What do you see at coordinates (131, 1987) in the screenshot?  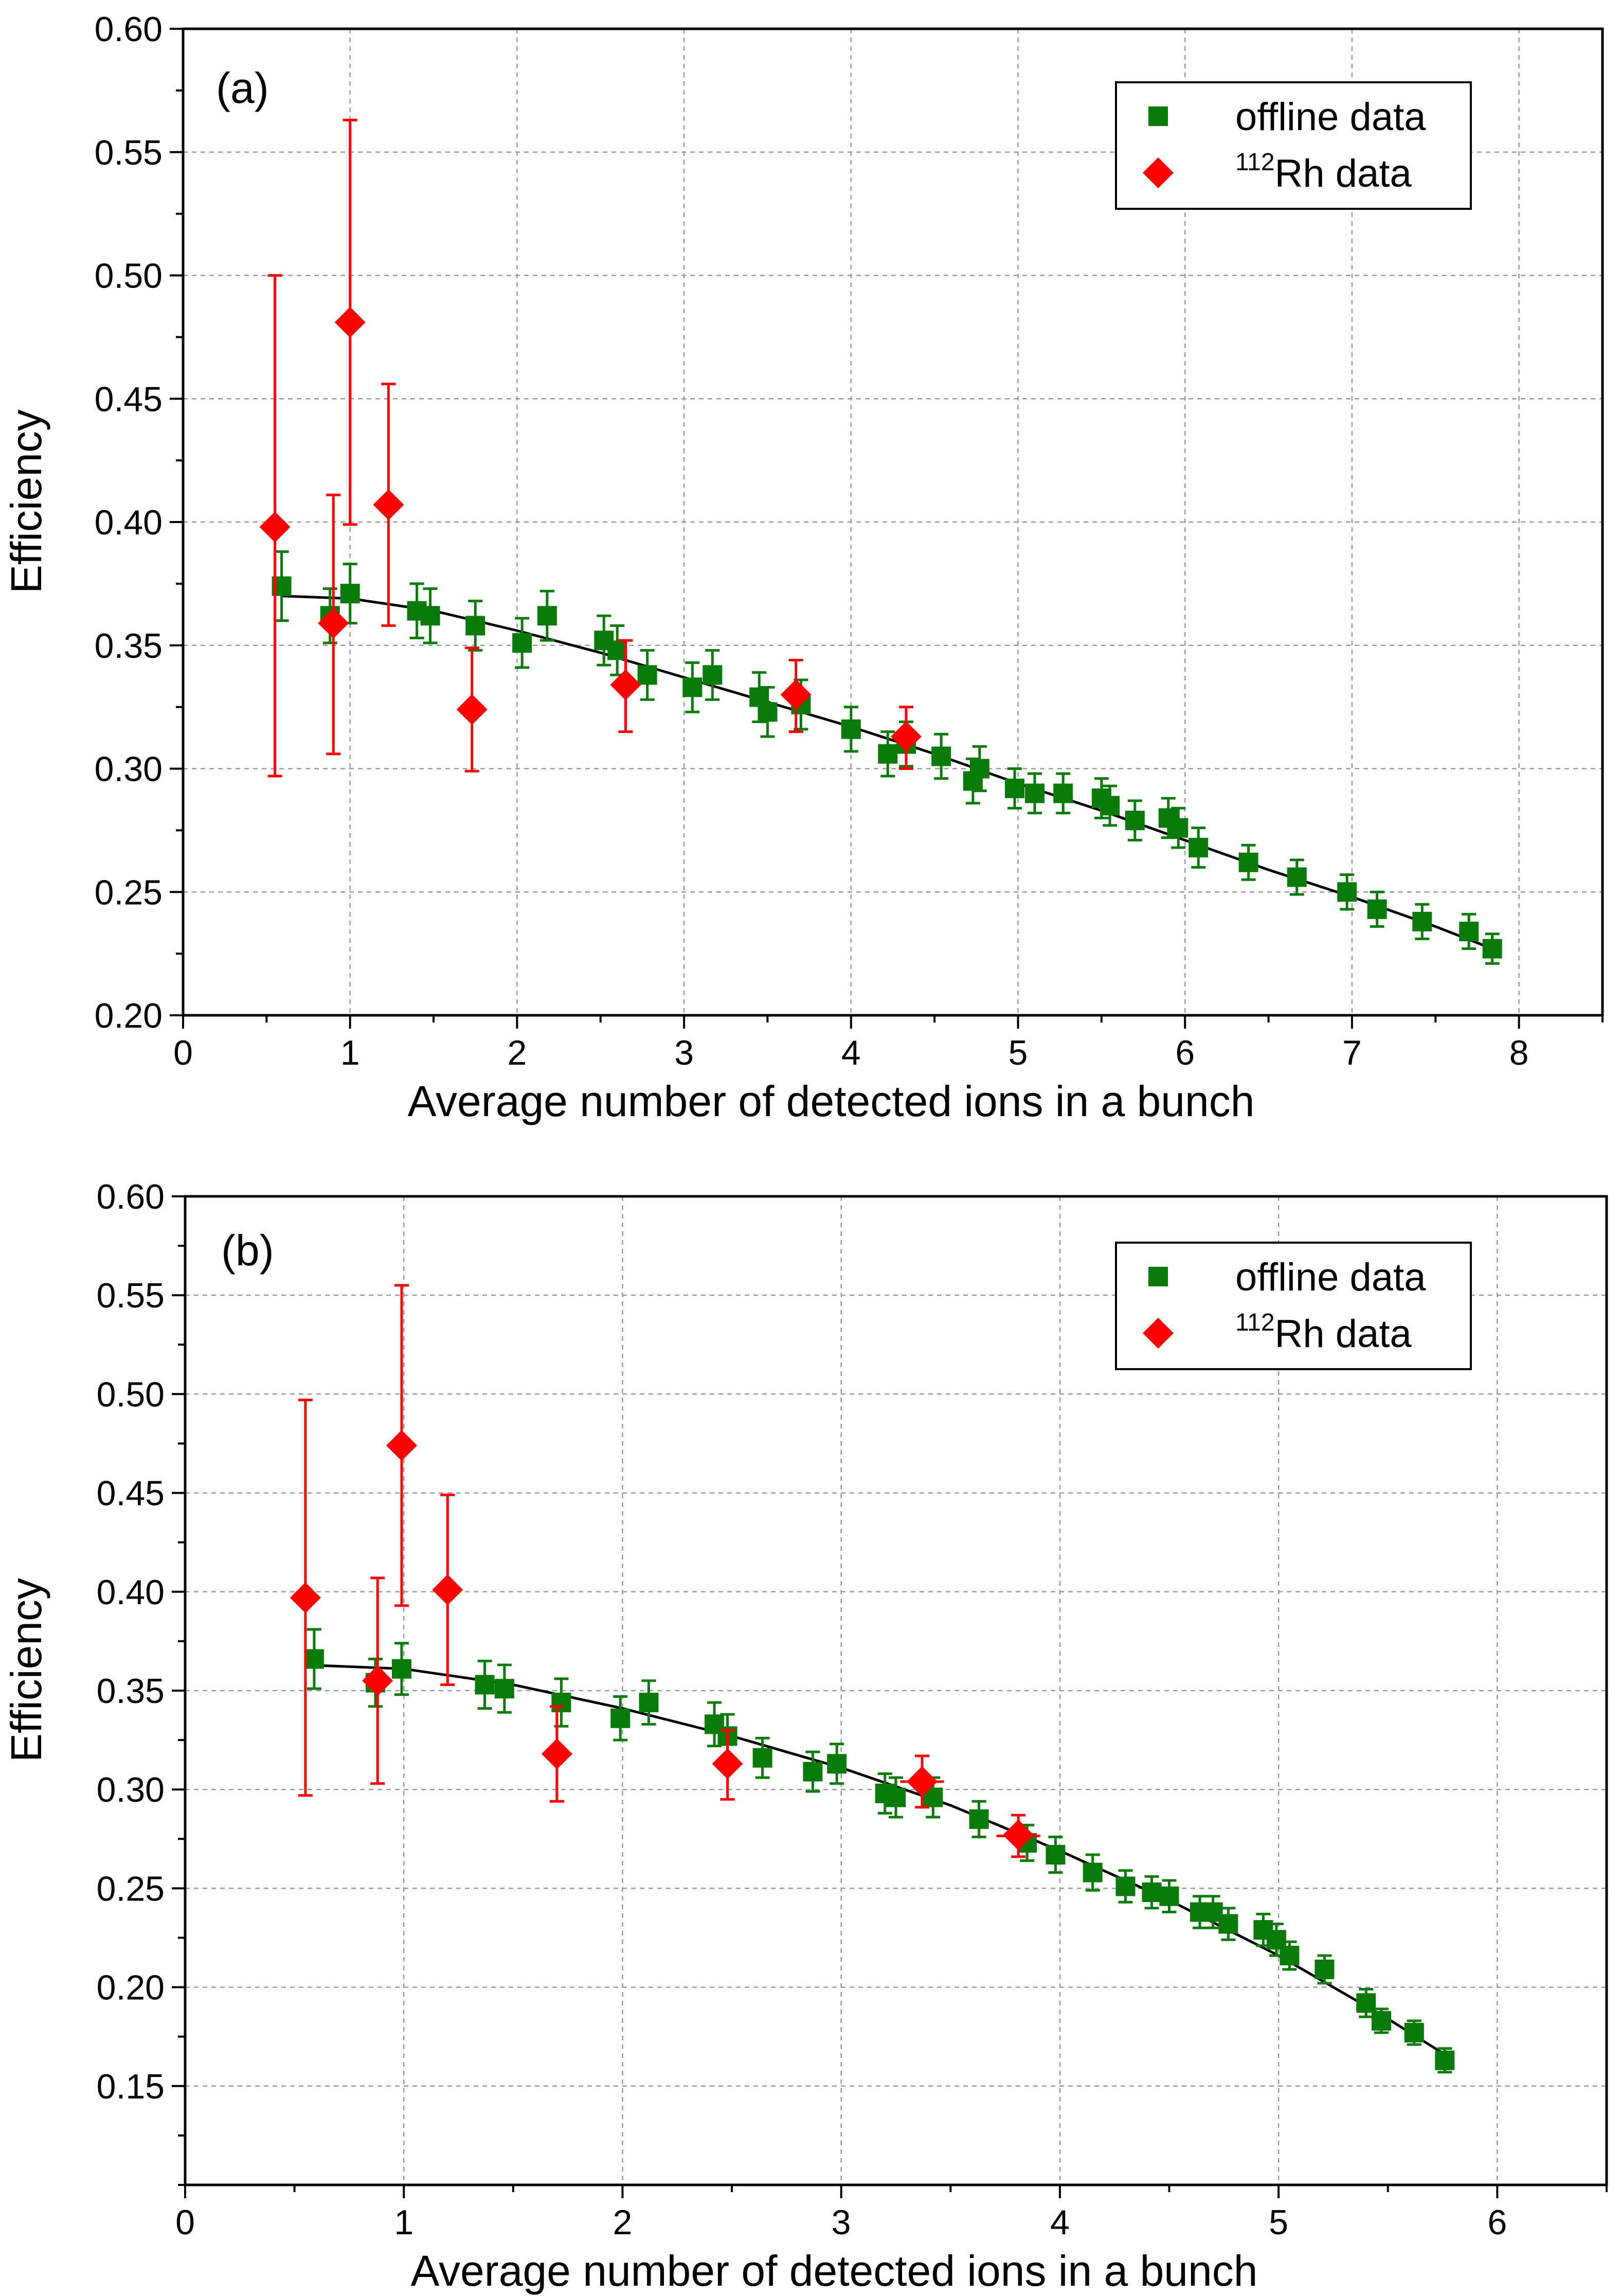 I see `y-tick-label: 0.20` at bounding box center [131, 1987].